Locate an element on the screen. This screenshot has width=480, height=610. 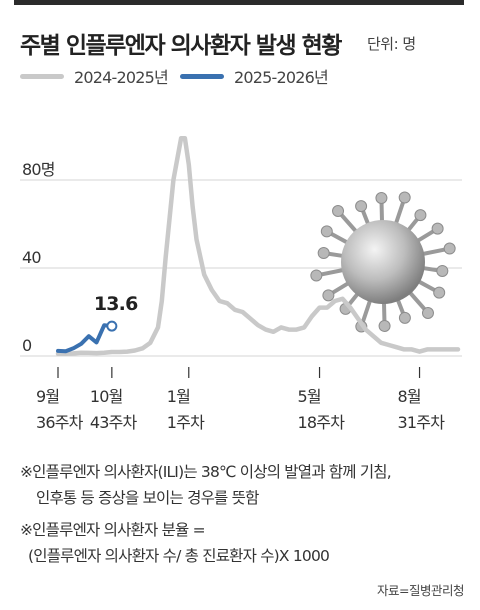
x-tick-label: 9월 36주차 is located at coordinates (59, 410).